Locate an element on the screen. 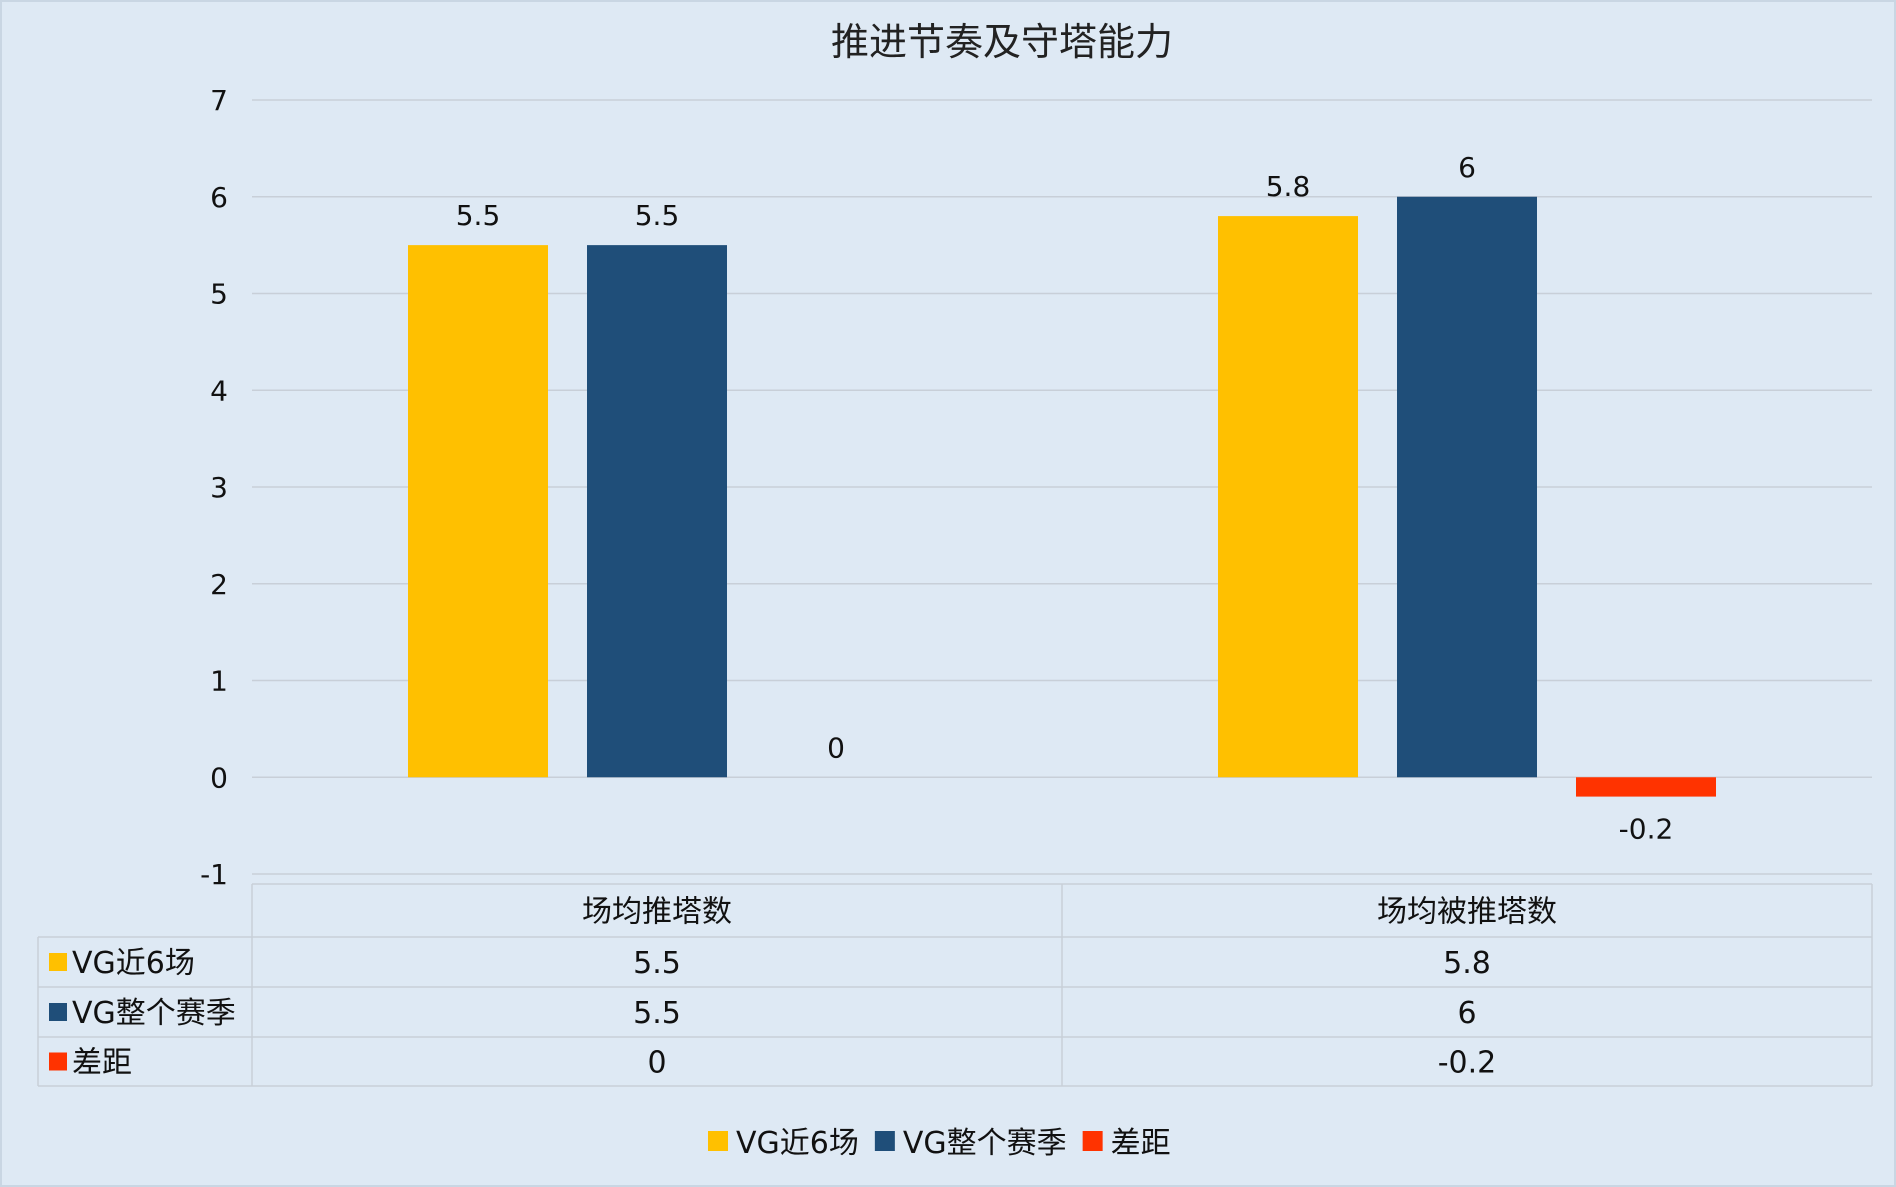 The image size is (1896, 1187). y-axis-ticks: 7 6 5 4 3 2 1 0 -1 is located at coordinates (214, 487).